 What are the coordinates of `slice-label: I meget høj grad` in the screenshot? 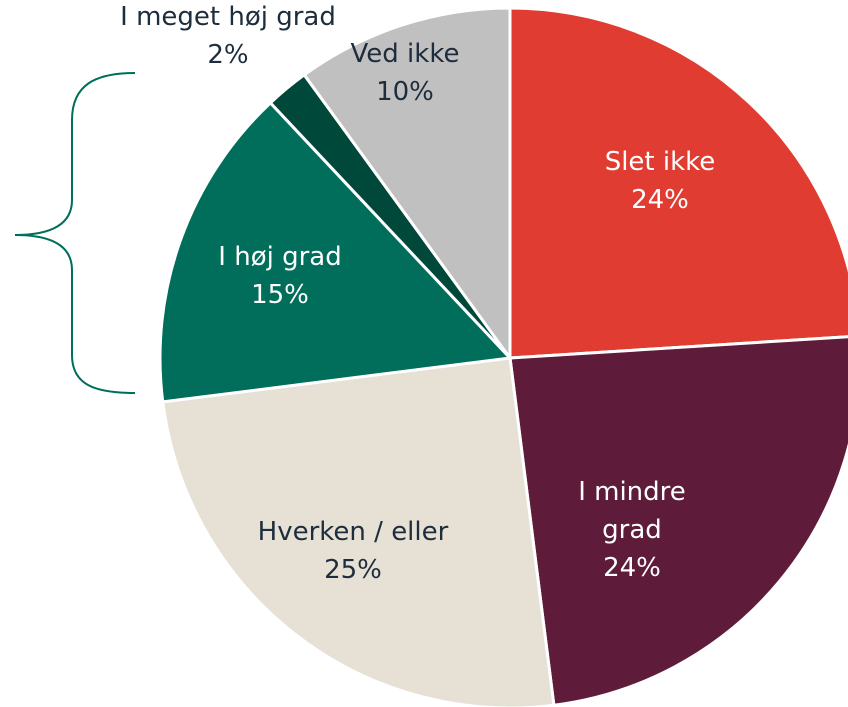 It's located at (228, 17).